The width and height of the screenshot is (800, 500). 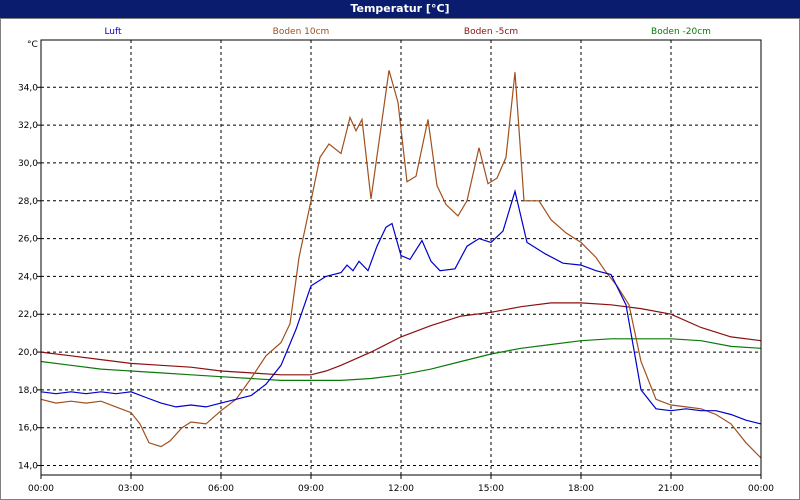 I want to click on x-tick-time-label: 21:00, so click(x=671, y=489).